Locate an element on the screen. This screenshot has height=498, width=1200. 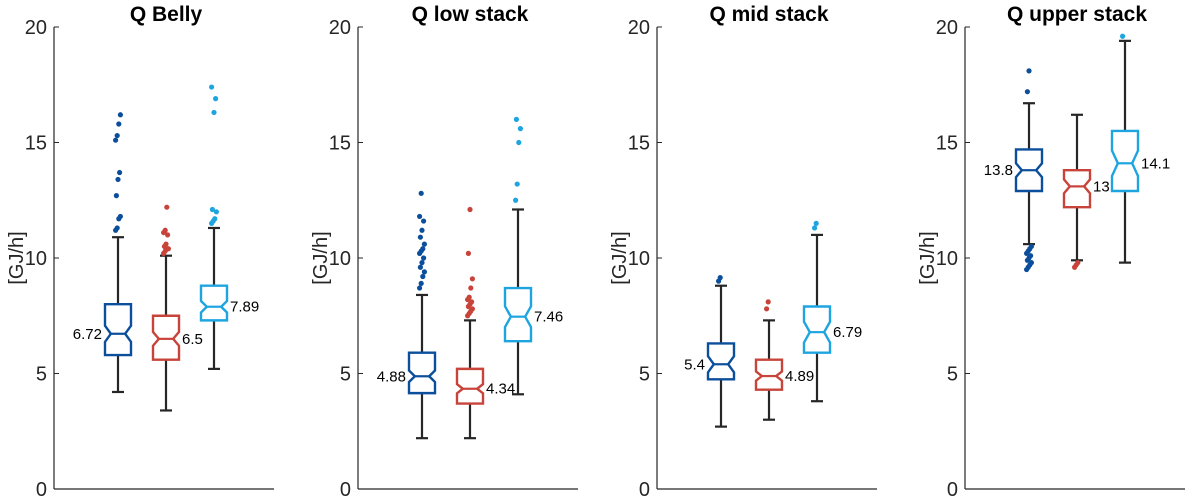
box-series-2: 4.89 is located at coordinates (784, 360).